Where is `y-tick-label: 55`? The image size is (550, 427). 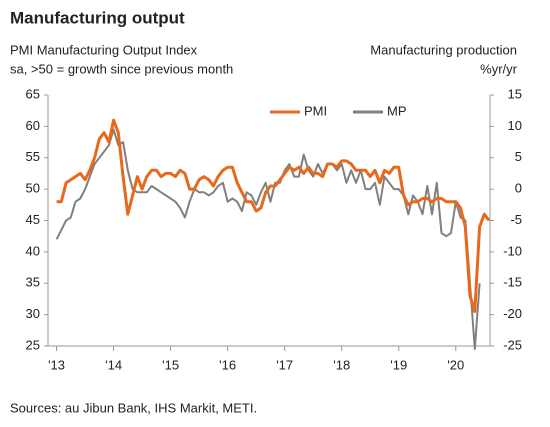 y-tick-label: 55 is located at coordinates (33, 156).